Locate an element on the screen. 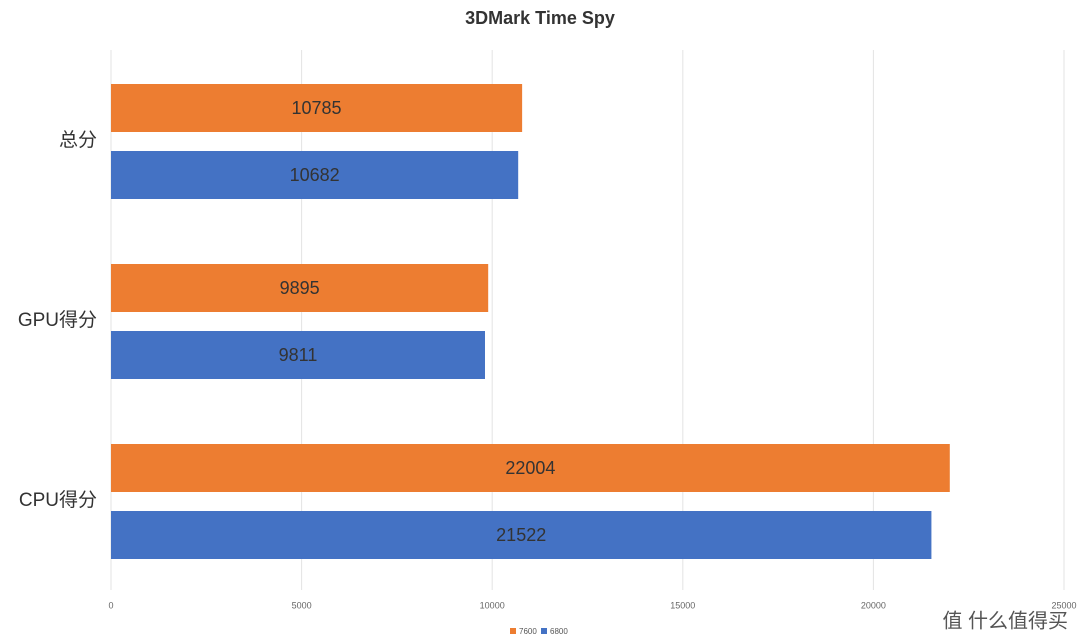 Image resolution: width=1080 pixels, height=644 pixels. legend-label: 6800 is located at coordinates (559, 631).